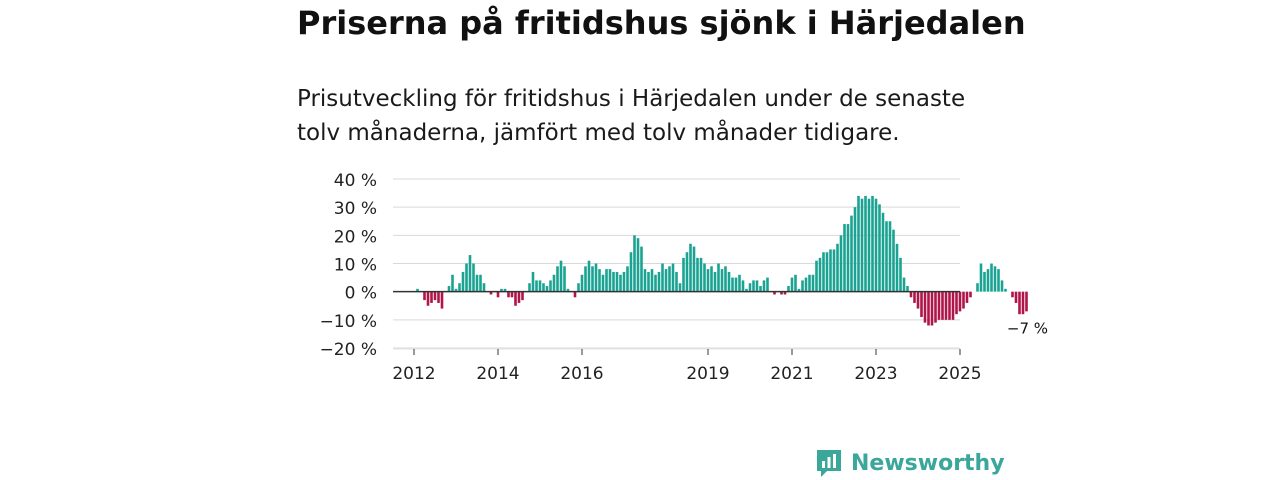 The height and width of the screenshot is (480, 1280). I want to click on y-tick-label: 20 %, so click(355, 237).